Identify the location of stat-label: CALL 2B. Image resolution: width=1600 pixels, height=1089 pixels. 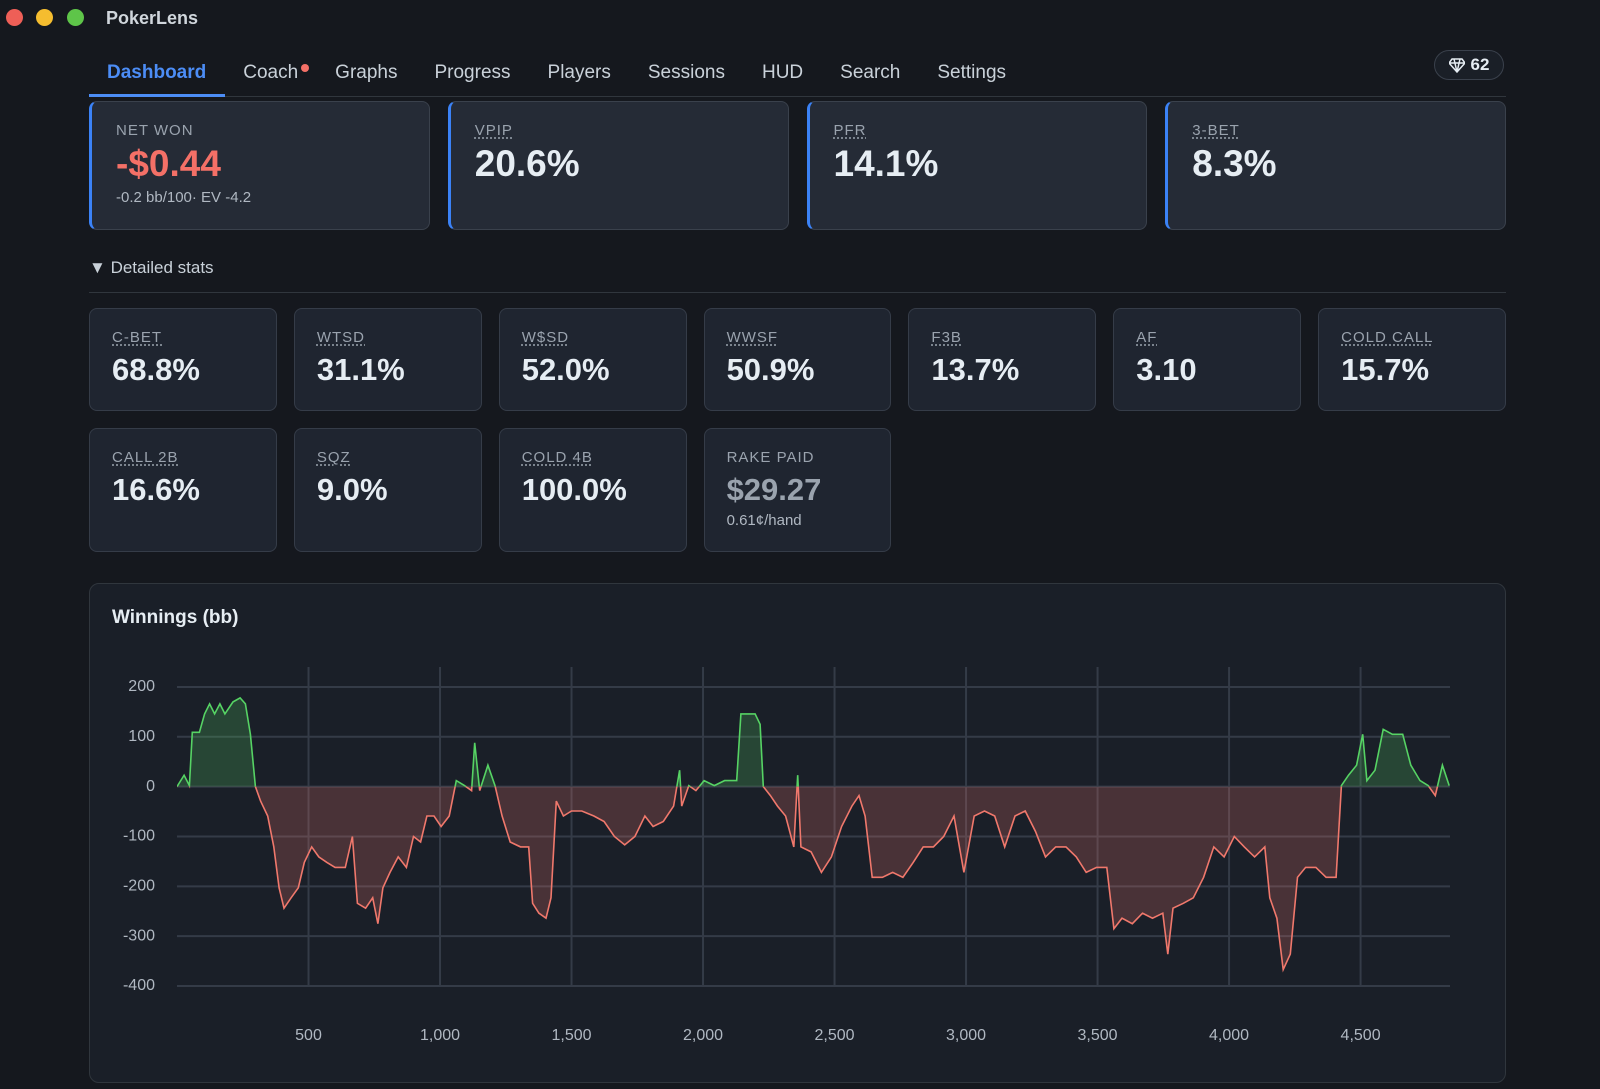
(145, 457).